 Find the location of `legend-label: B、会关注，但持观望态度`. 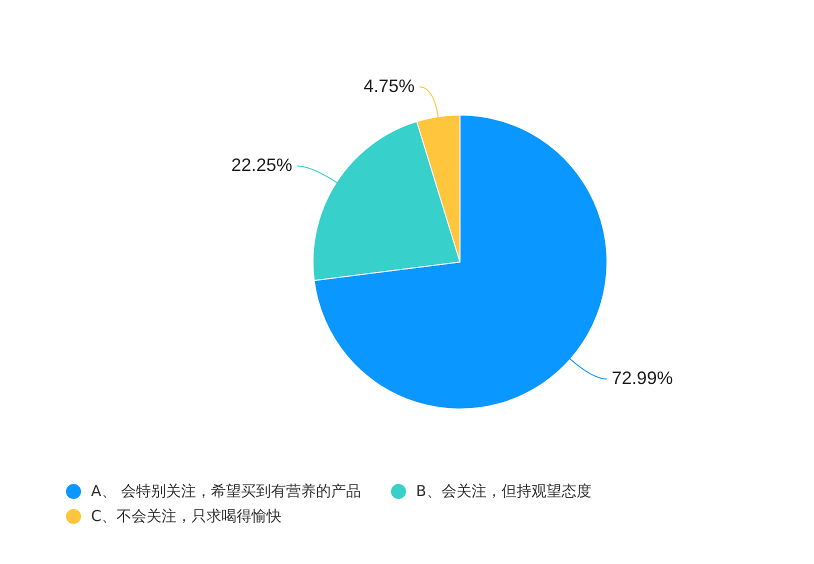

legend-label: B、会关注，但持观望态度 is located at coordinates (504, 491).